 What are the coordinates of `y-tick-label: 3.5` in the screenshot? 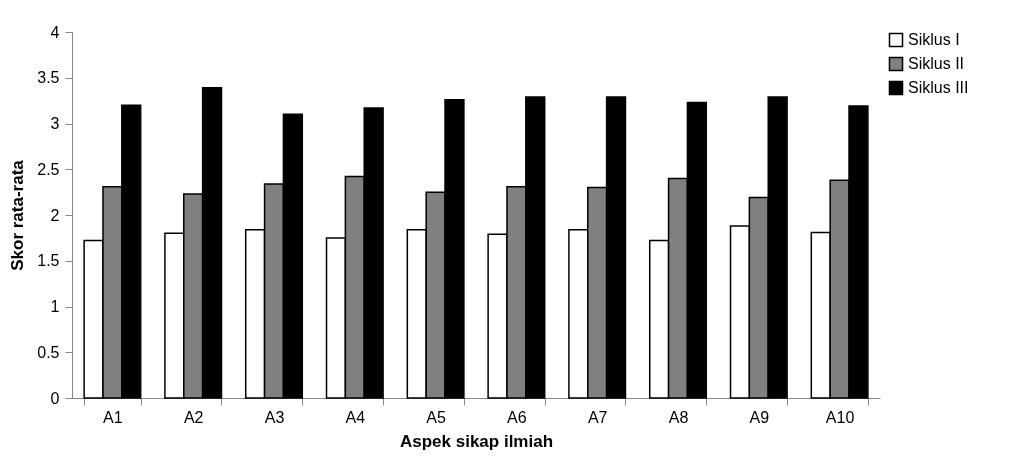 It's located at (48, 78).